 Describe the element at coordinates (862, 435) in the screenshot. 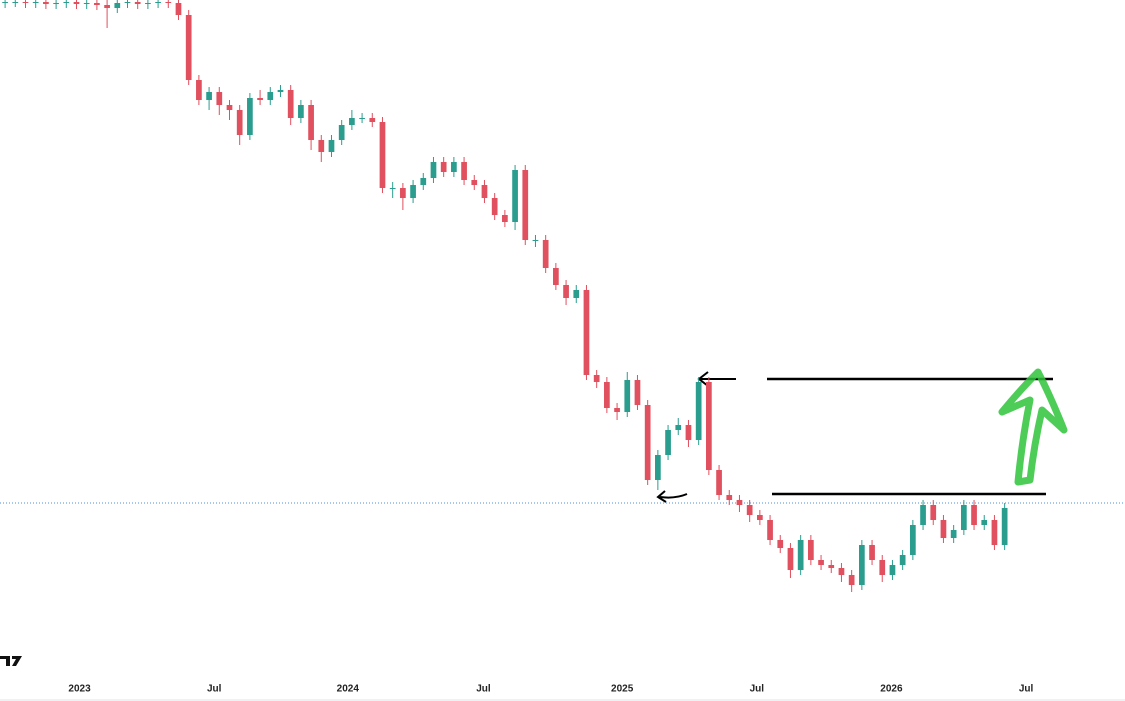

I see `drawings` at that location.